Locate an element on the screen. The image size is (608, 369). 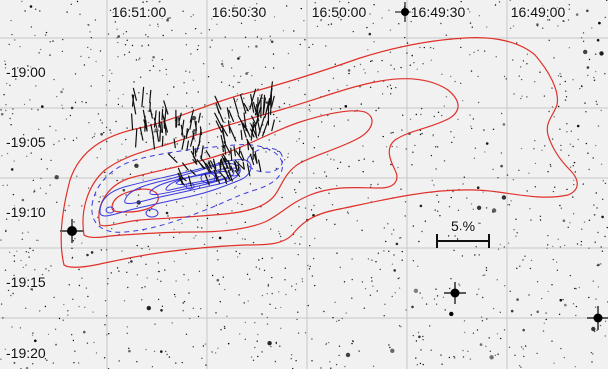
ra-label-2: 16:50:00 is located at coordinates (339, 12).